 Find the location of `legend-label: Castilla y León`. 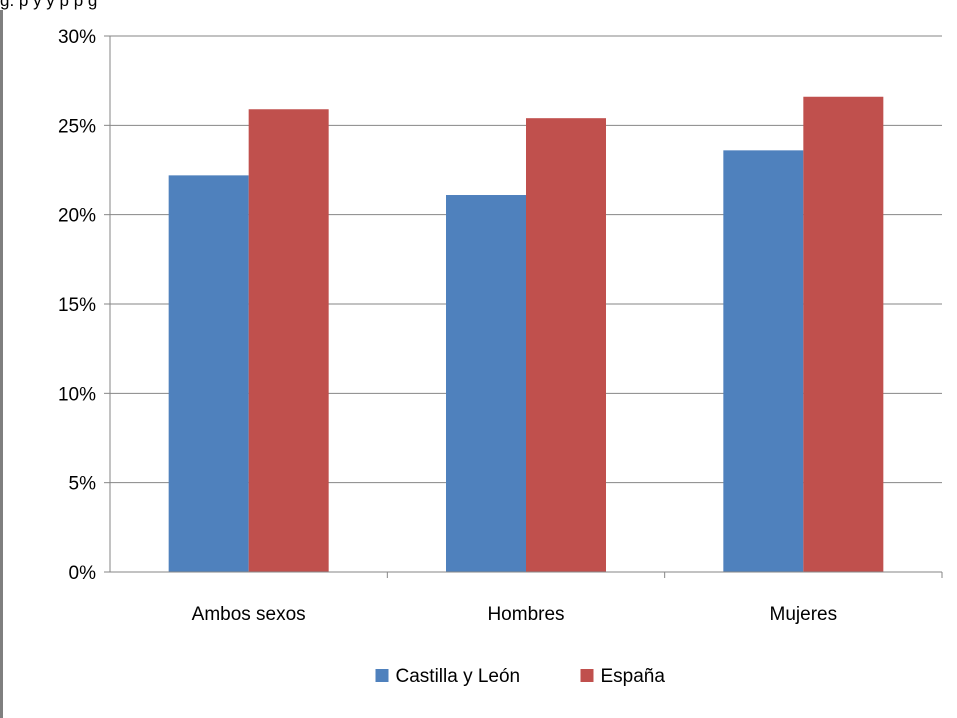

legend-label: Castilla y León is located at coordinates (458, 676).